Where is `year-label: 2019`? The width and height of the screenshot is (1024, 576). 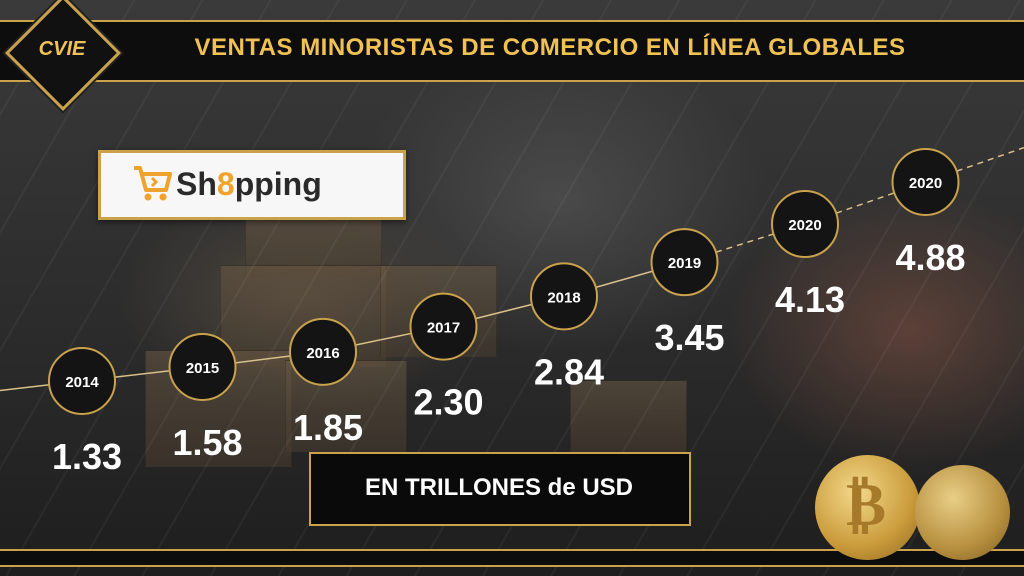
year-label: 2019 is located at coordinates (684, 263).